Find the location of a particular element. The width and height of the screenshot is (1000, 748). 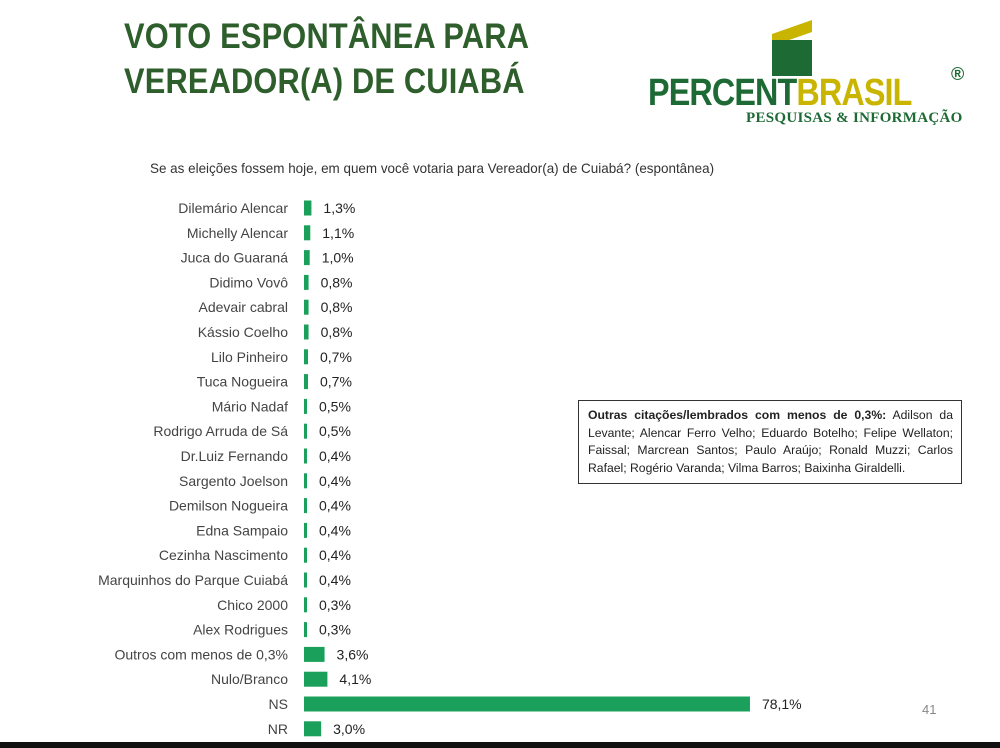

category-label: Tuca Nogueira is located at coordinates (243, 382).